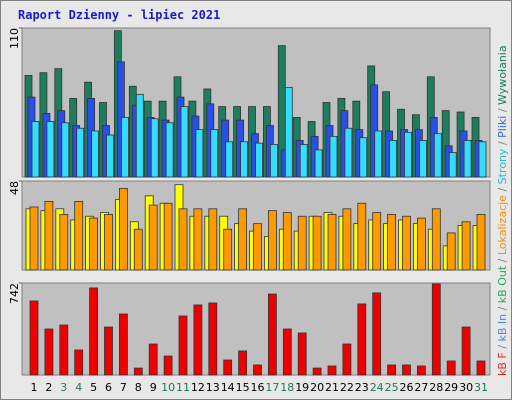 The width and height of the screenshot is (512, 400). Describe the element at coordinates (78, 387) in the screenshot. I see `x-tick-label: 4` at that location.